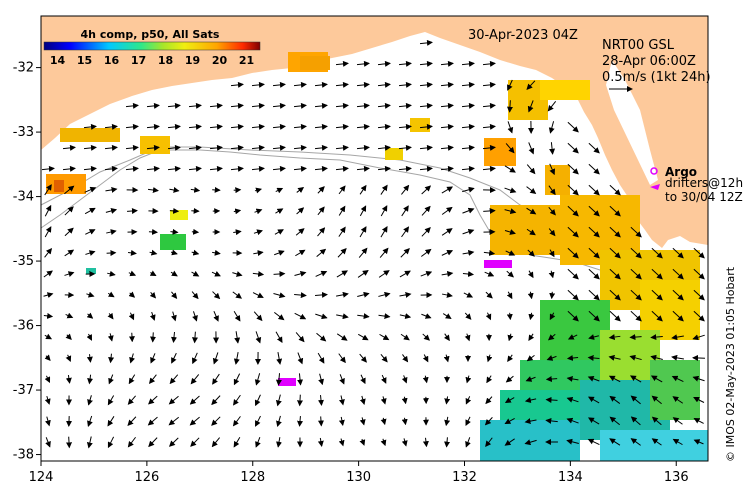  Describe the element at coordinates (654, 171) in the screenshot. I see `argo-marker` at that location.